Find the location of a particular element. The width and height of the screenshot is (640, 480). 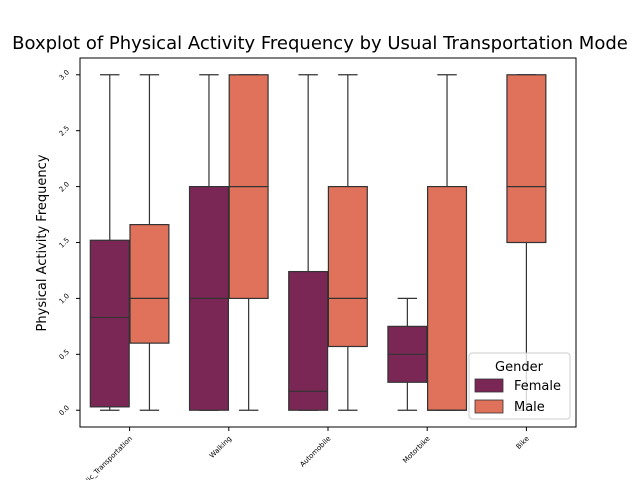

x-tick-label-motorbike: Motorbike is located at coordinates (416, 450).